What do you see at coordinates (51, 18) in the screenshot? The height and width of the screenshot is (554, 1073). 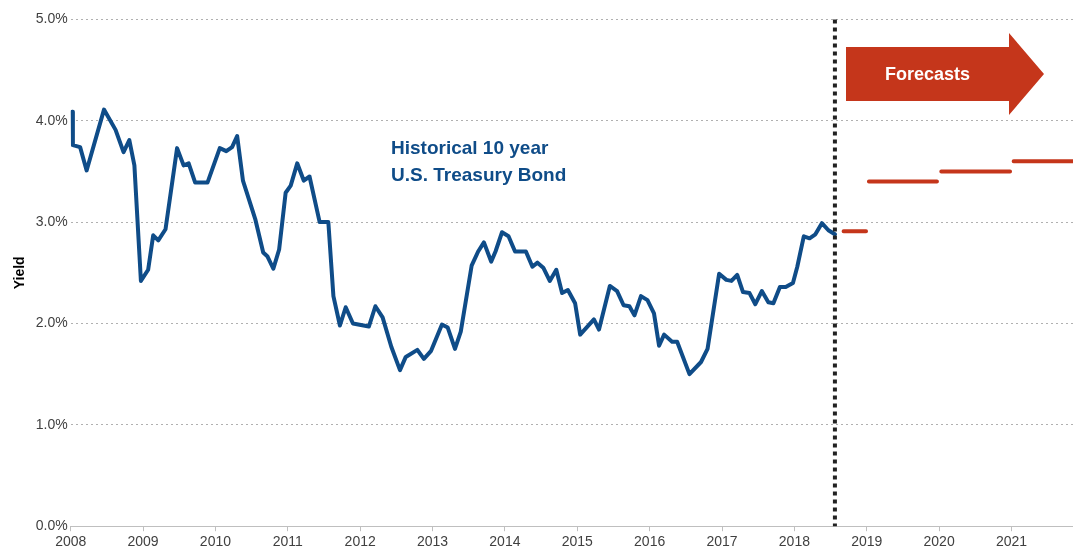 I see `y-tick-label: 5.0%` at bounding box center [51, 18].